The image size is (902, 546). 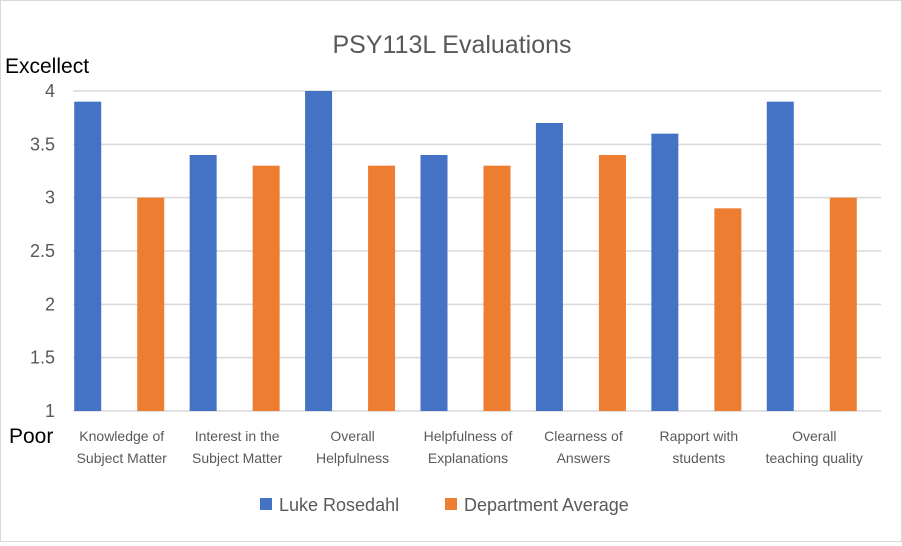 What do you see at coordinates (47, 66) in the screenshot?
I see `y-top-annotation: Excellect` at bounding box center [47, 66].